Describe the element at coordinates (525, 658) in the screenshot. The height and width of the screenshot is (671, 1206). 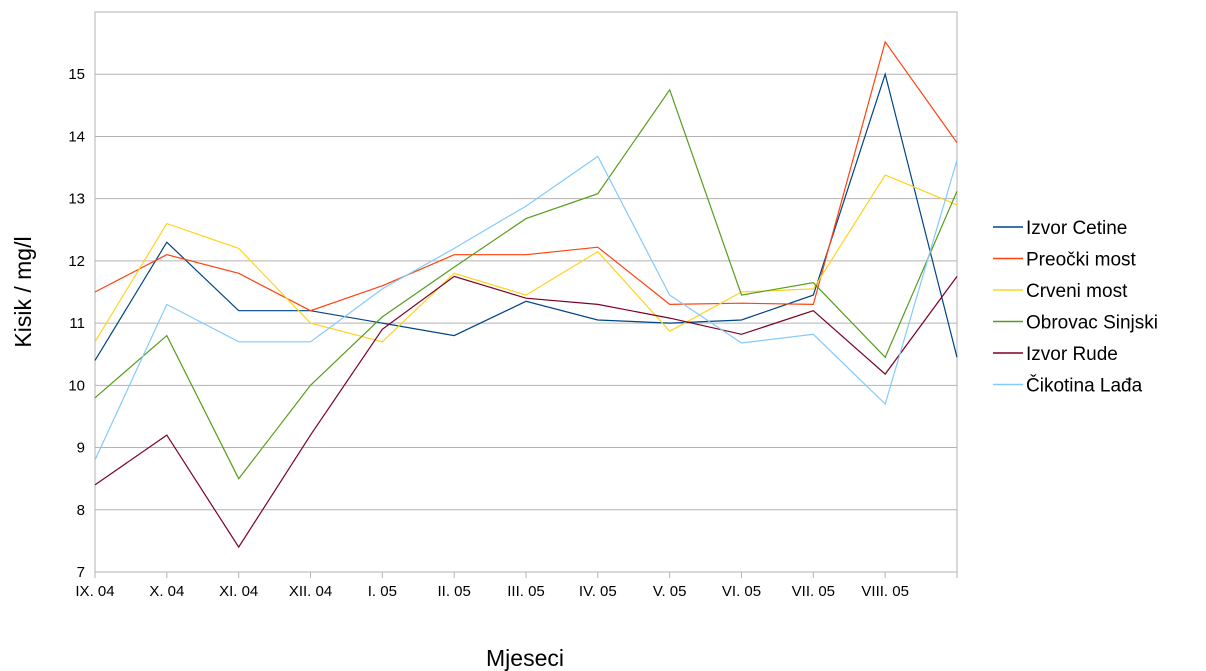
I see `x-axis-title: Mjeseci` at that location.